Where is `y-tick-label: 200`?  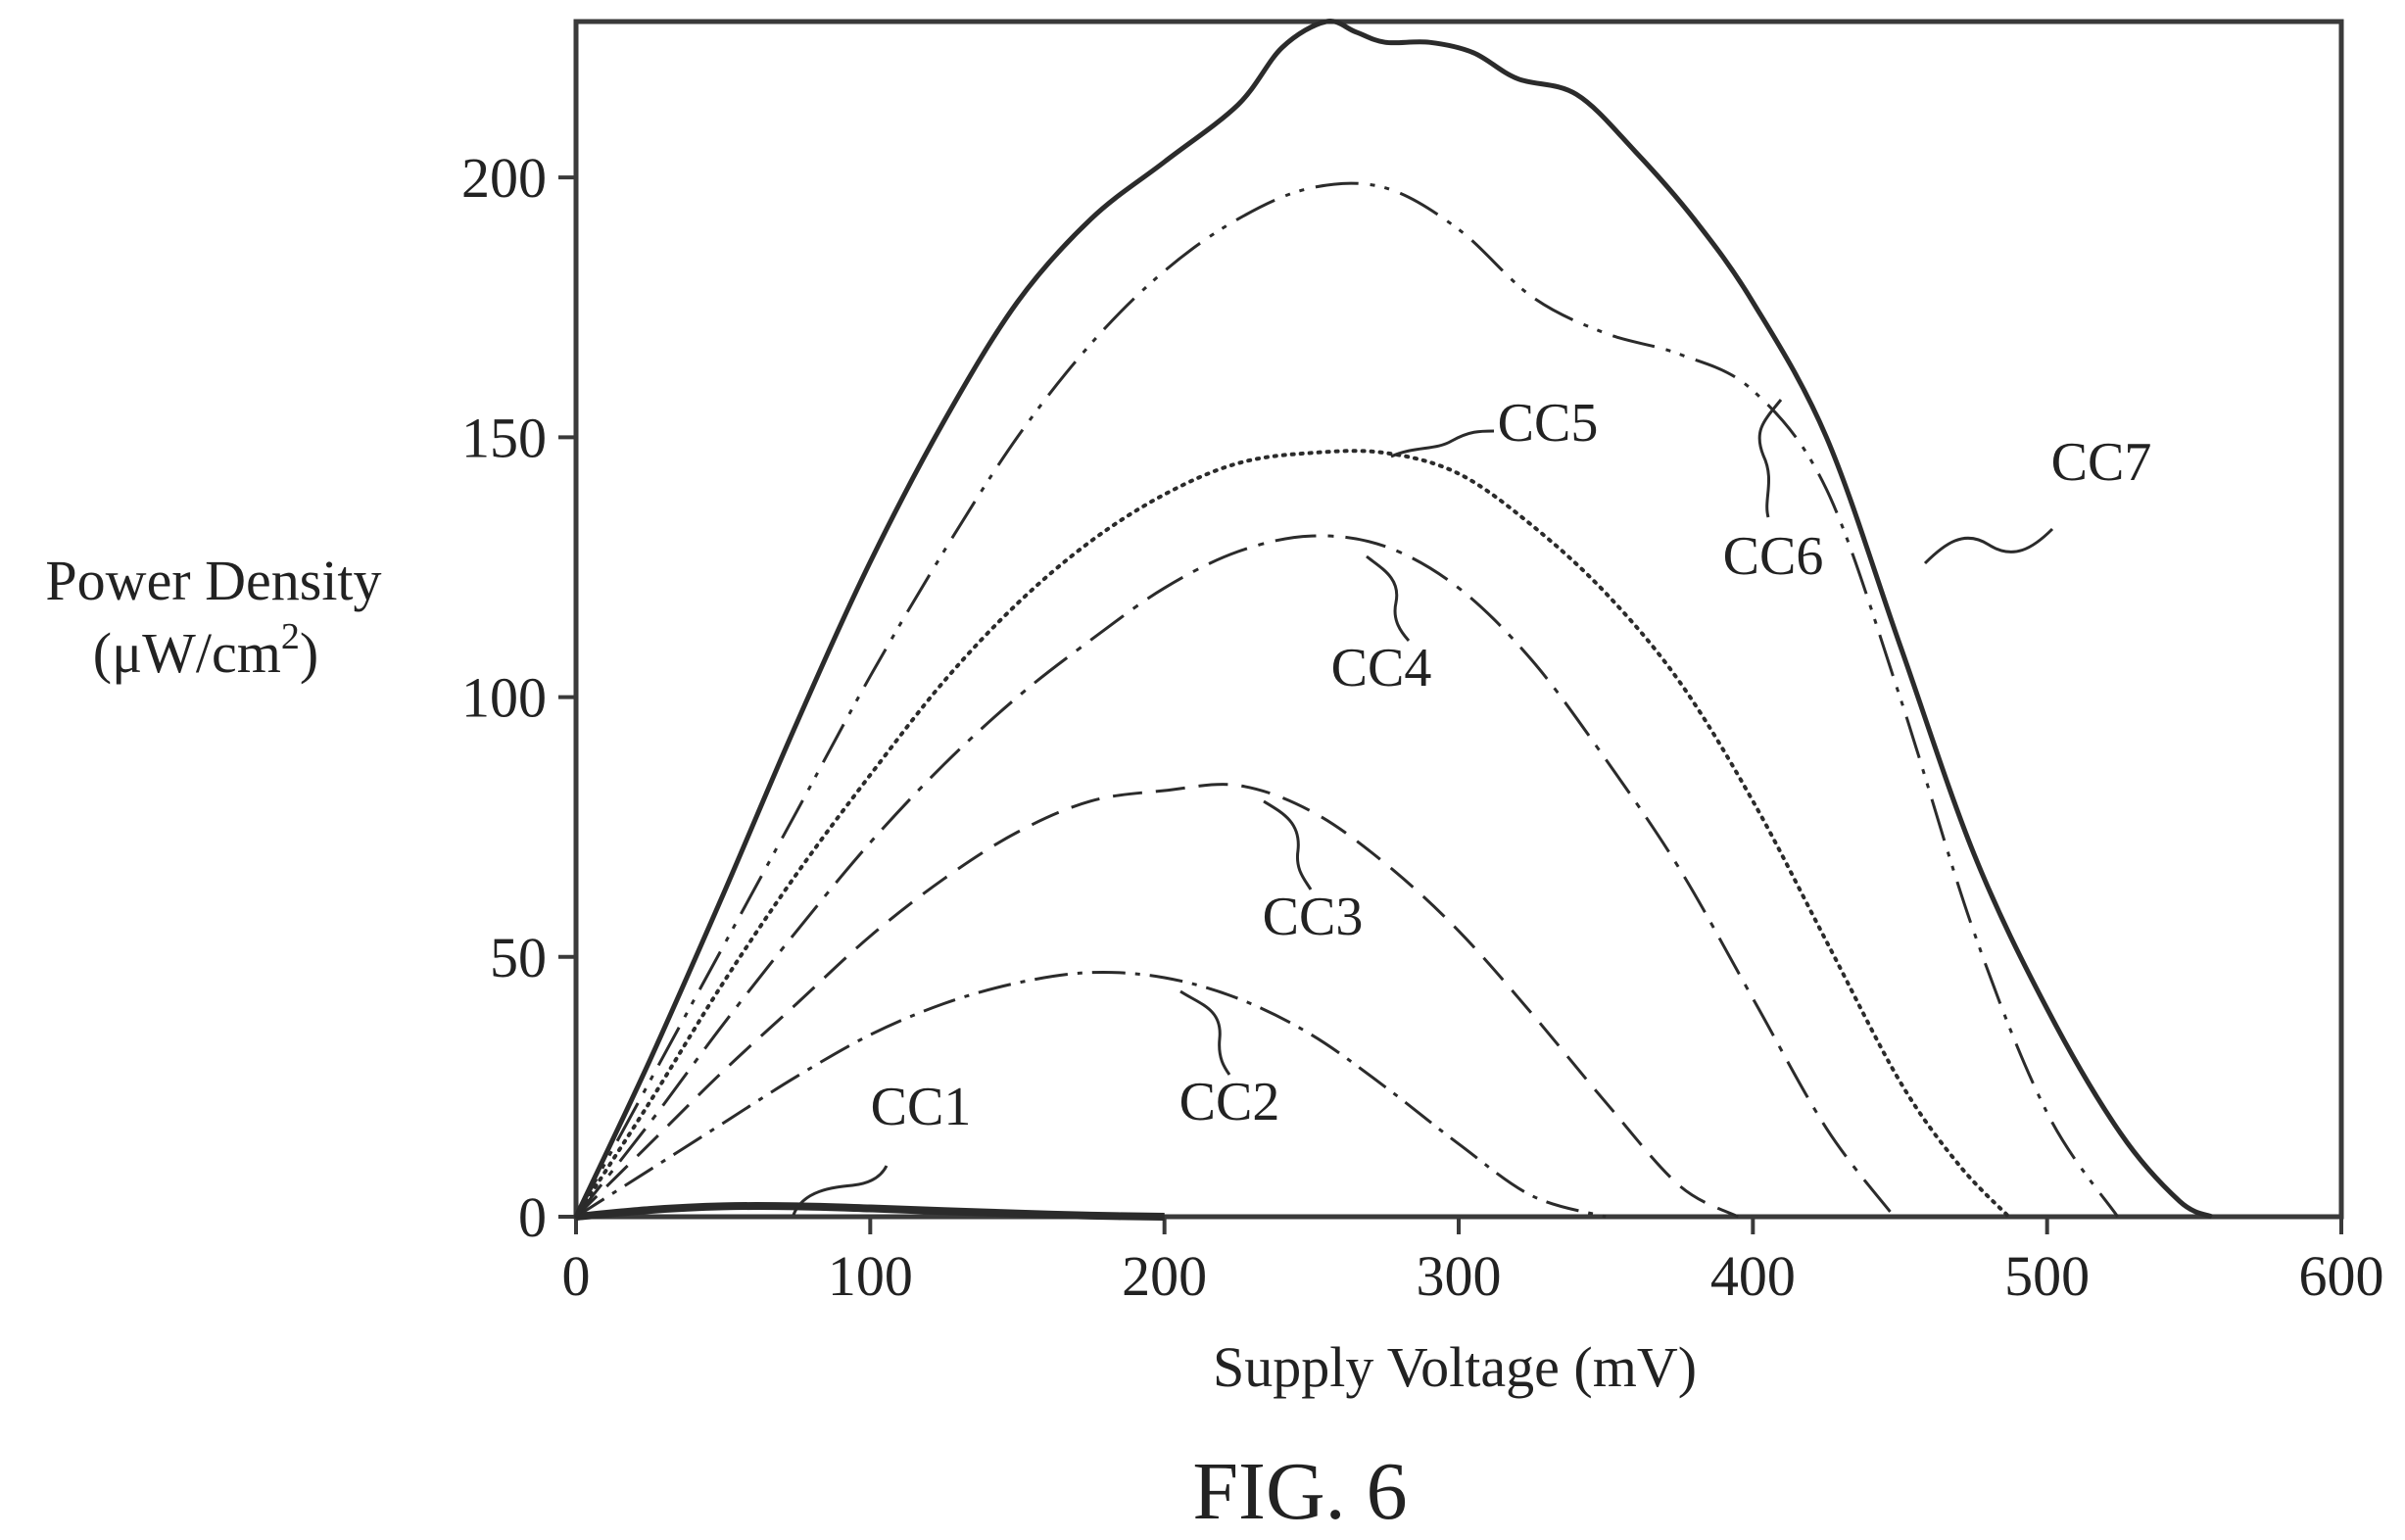 y-tick-label: 200 is located at coordinates (504, 178).